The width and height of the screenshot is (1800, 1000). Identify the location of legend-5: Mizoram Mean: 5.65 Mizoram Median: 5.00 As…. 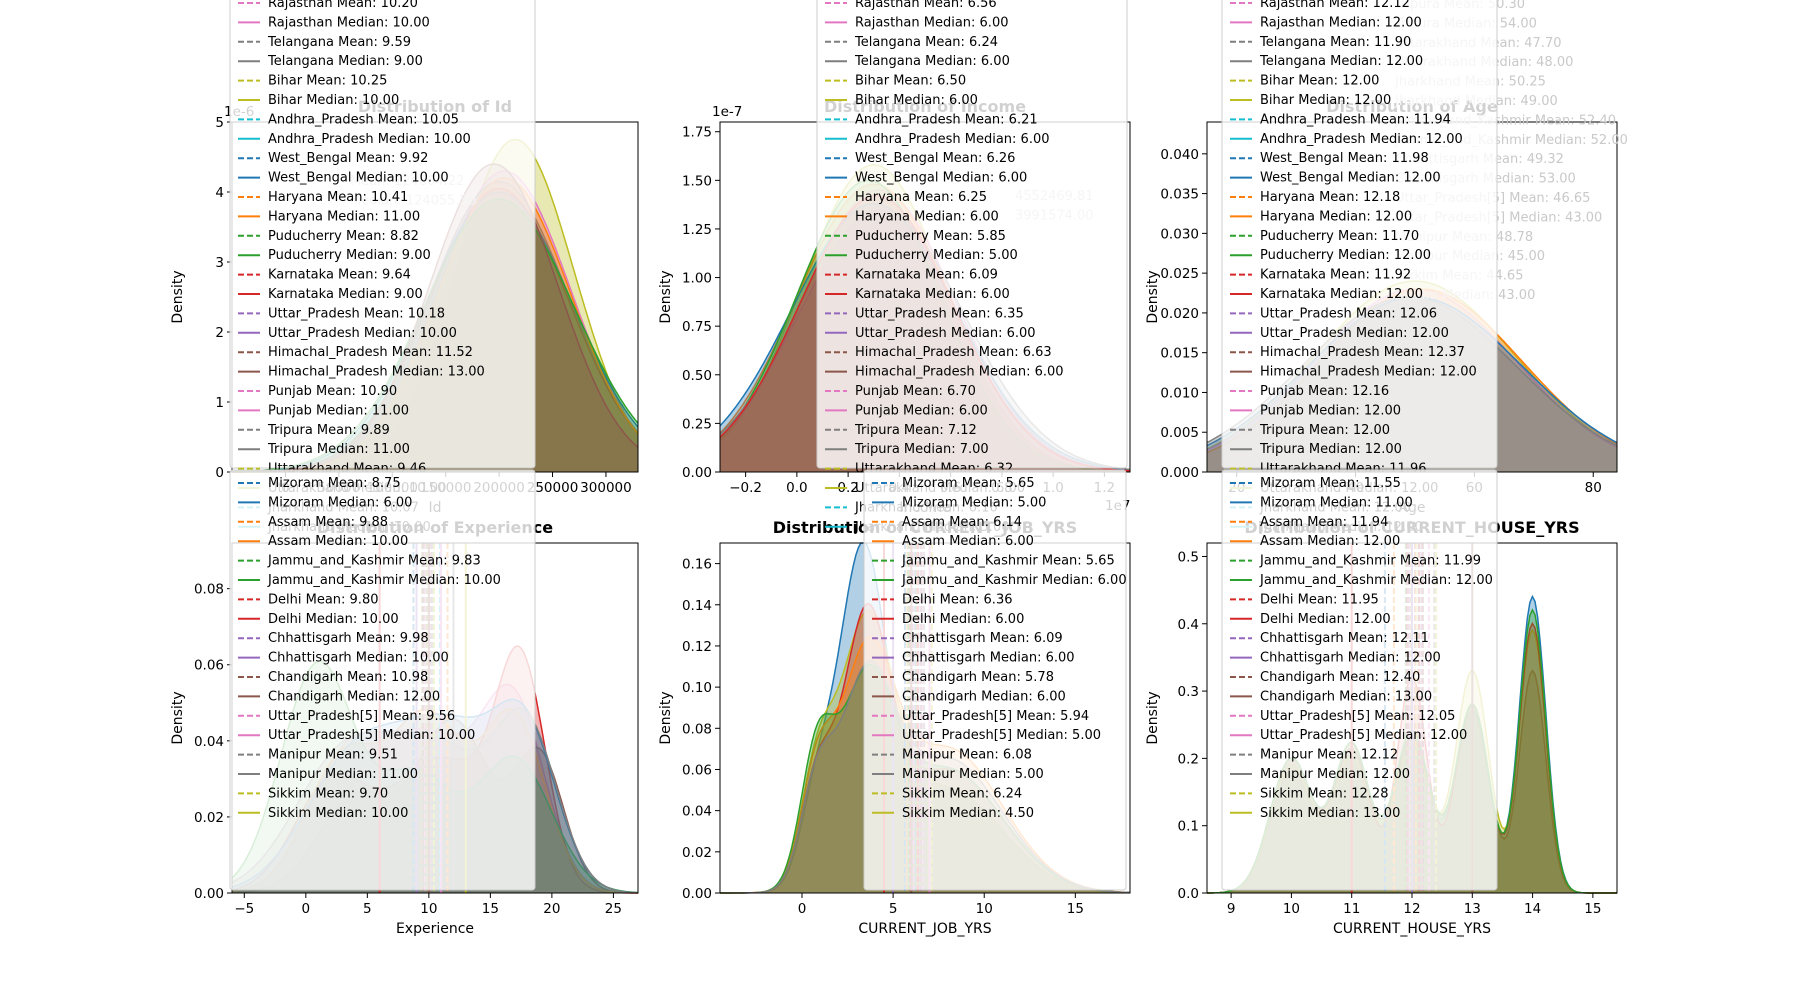
(995, 680).